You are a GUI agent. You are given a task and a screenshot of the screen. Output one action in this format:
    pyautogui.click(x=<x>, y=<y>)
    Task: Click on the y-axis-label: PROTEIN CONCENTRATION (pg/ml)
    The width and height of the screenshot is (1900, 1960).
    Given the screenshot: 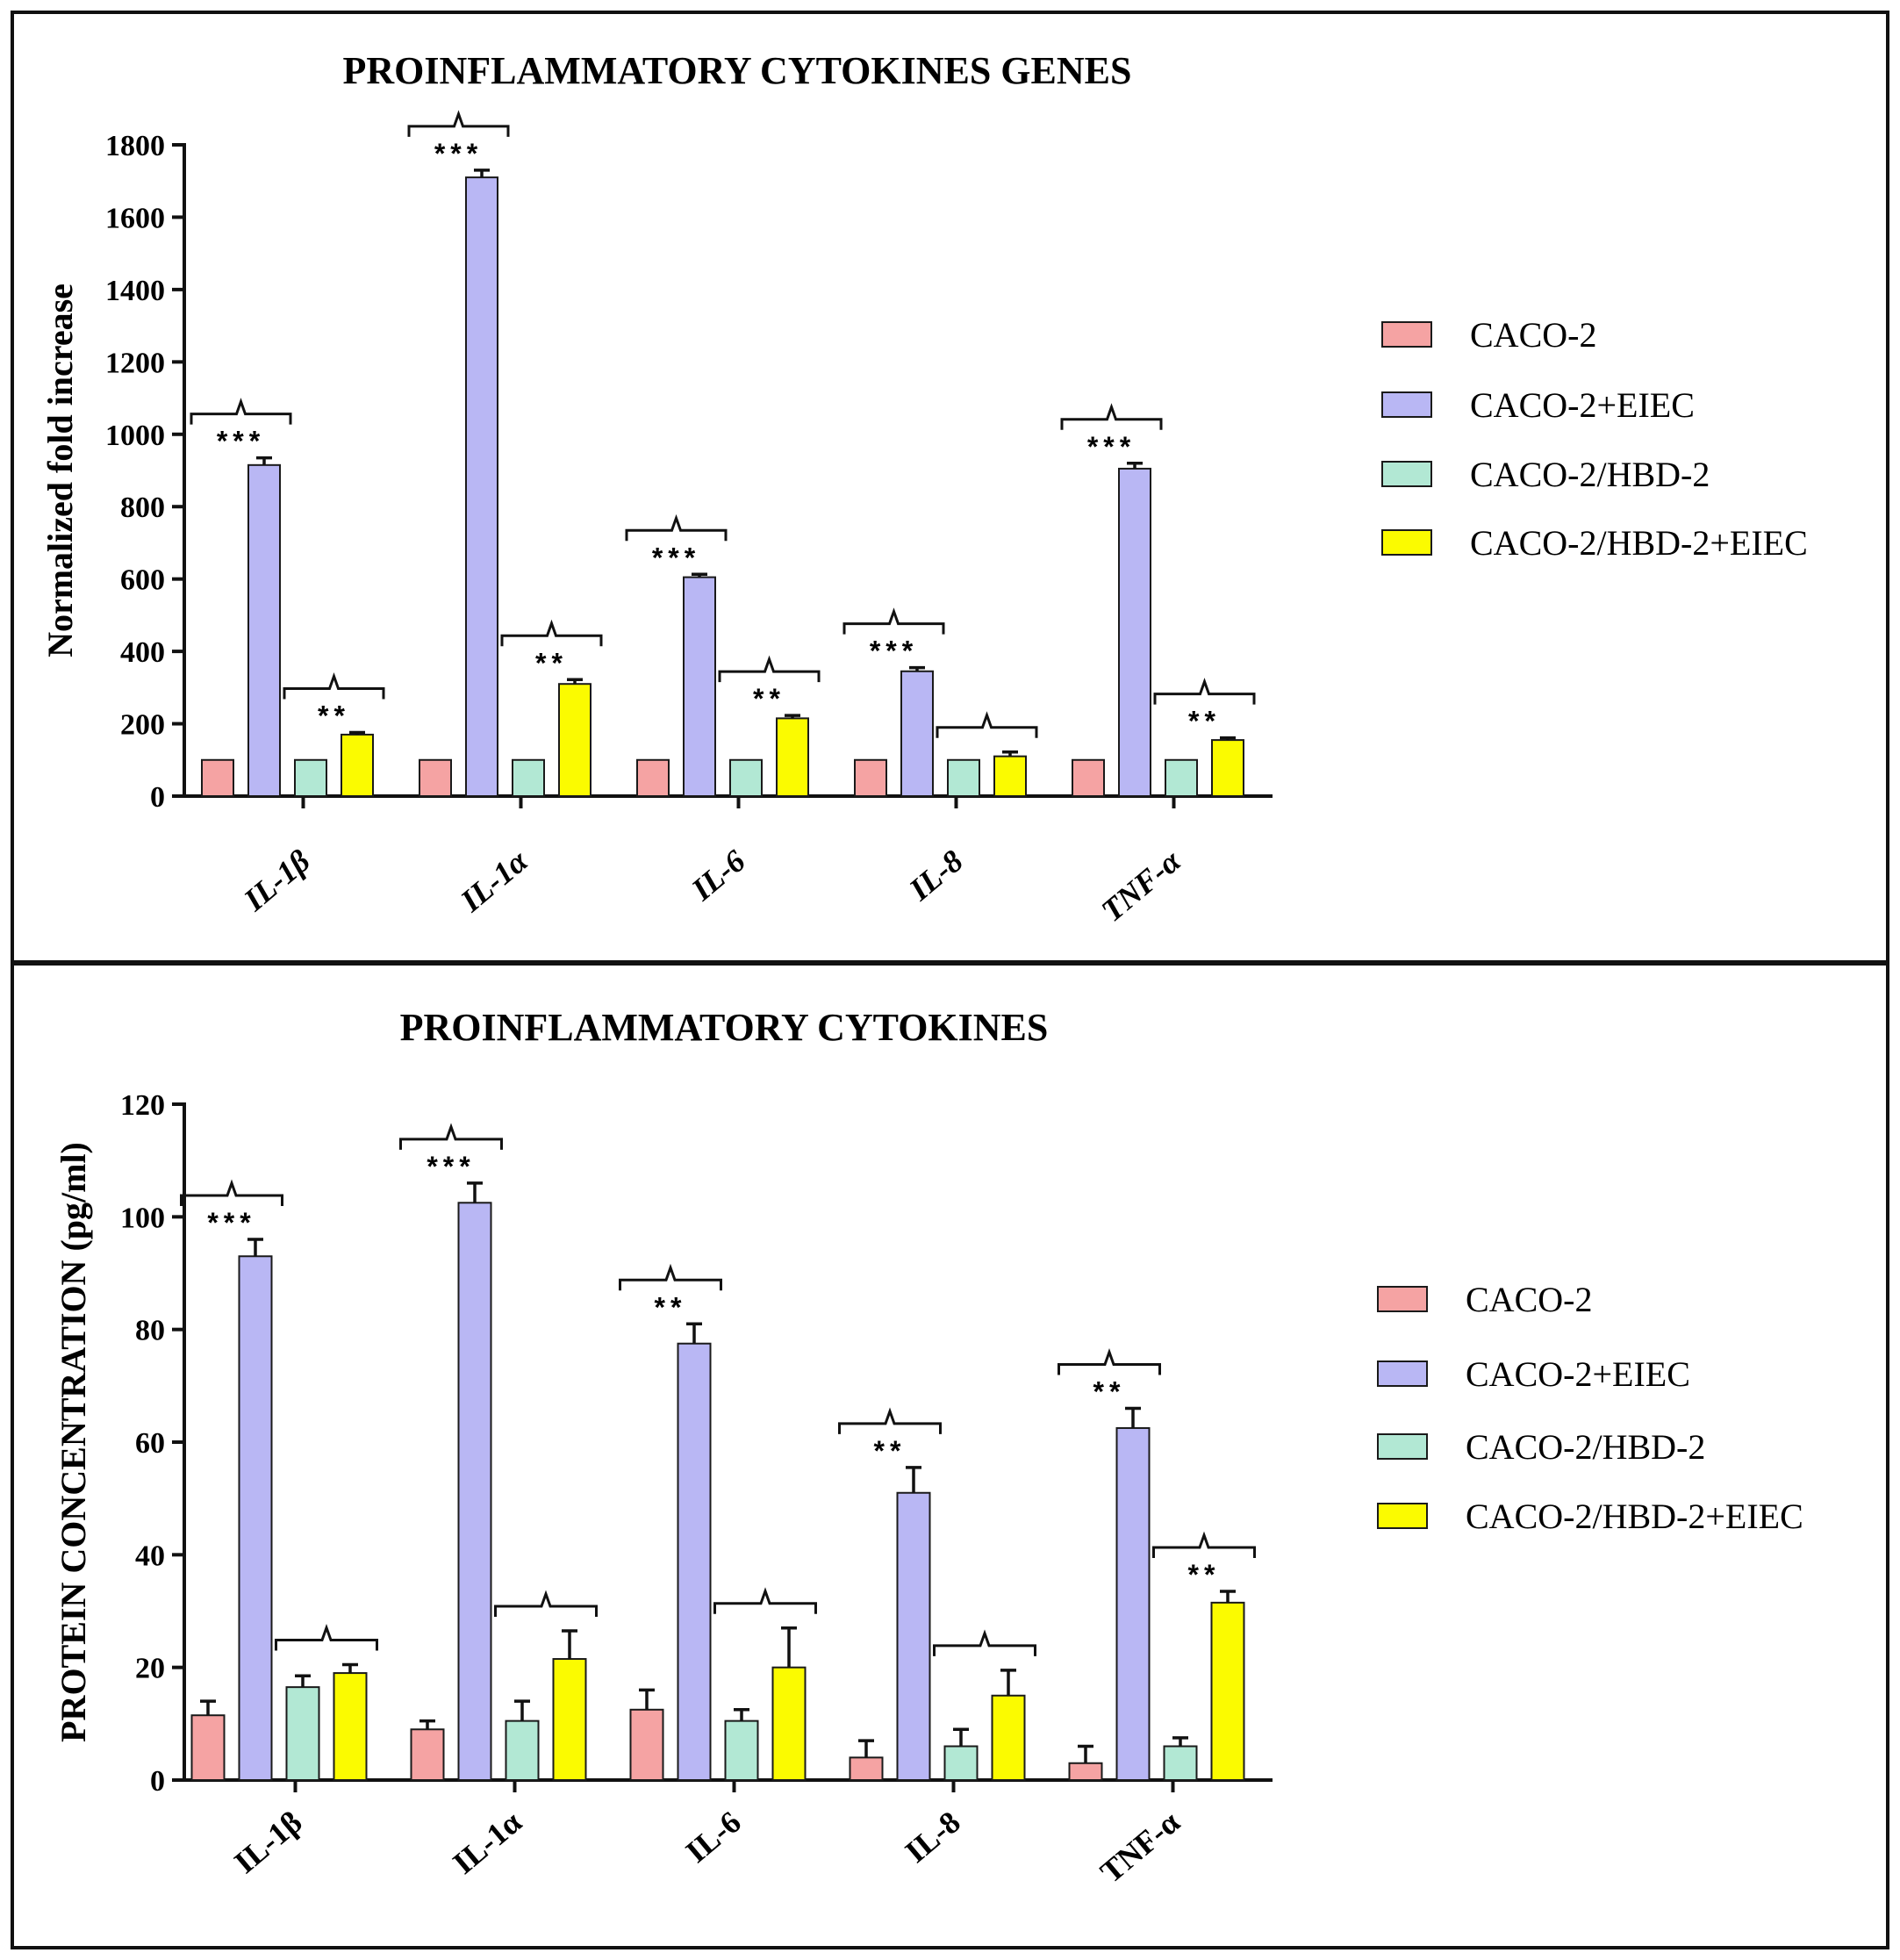 What is the action you would take?
    pyautogui.click(x=73, y=1442)
    